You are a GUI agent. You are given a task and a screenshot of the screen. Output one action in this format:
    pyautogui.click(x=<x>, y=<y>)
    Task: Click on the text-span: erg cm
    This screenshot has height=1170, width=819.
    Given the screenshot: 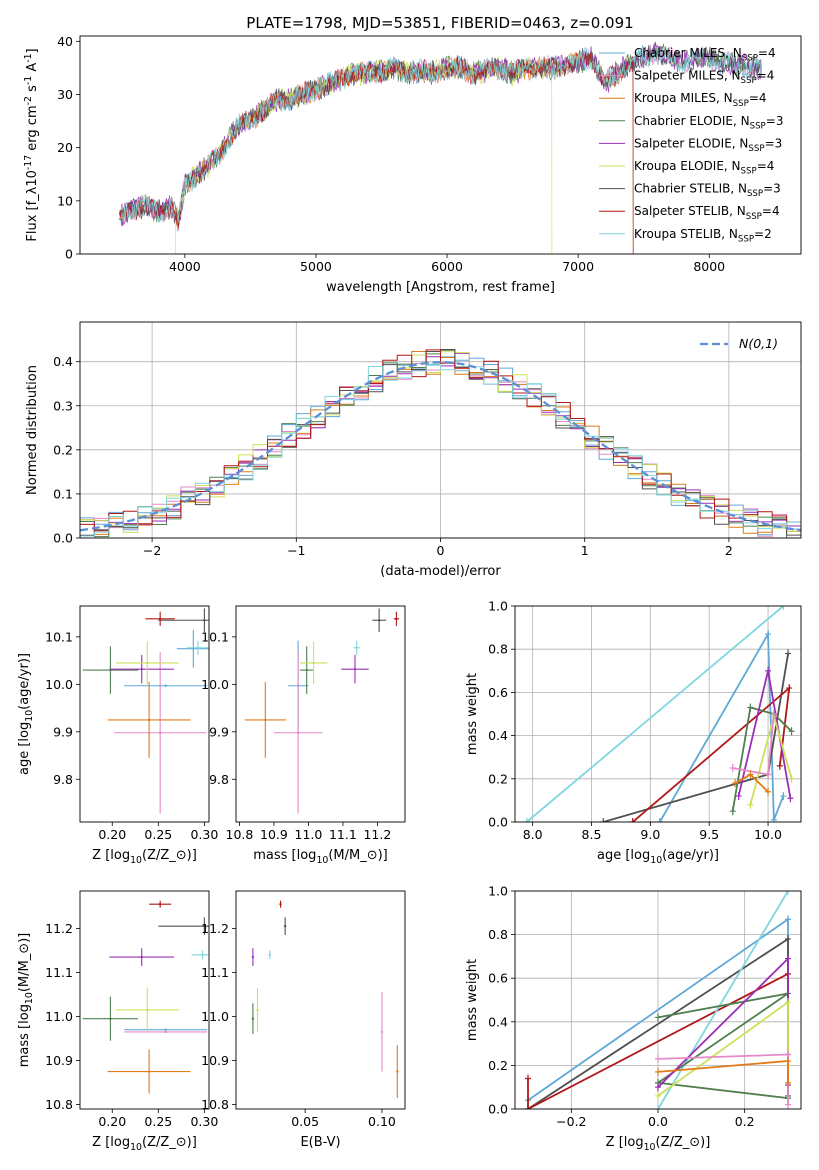 What is the action you would take?
    pyautogui.click(x=32, y=129)
    